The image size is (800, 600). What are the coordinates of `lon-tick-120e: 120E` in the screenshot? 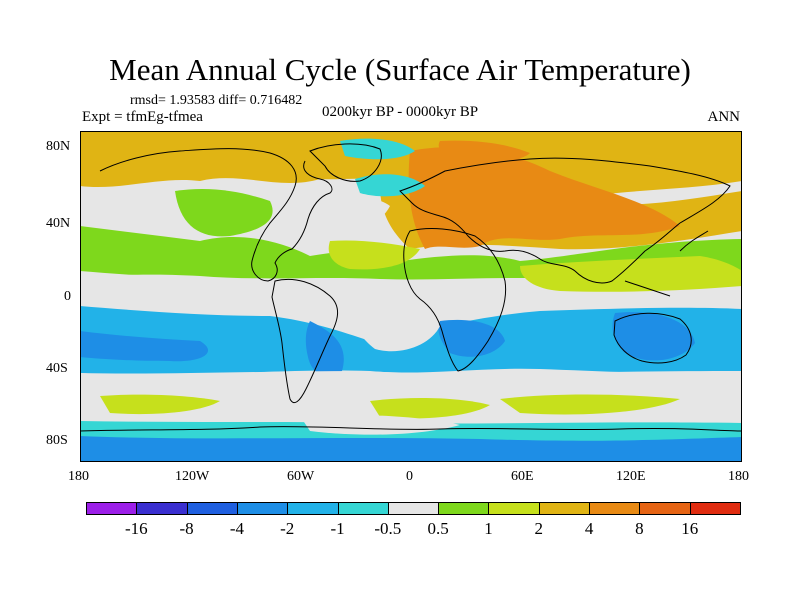 It's located at (631, 476).